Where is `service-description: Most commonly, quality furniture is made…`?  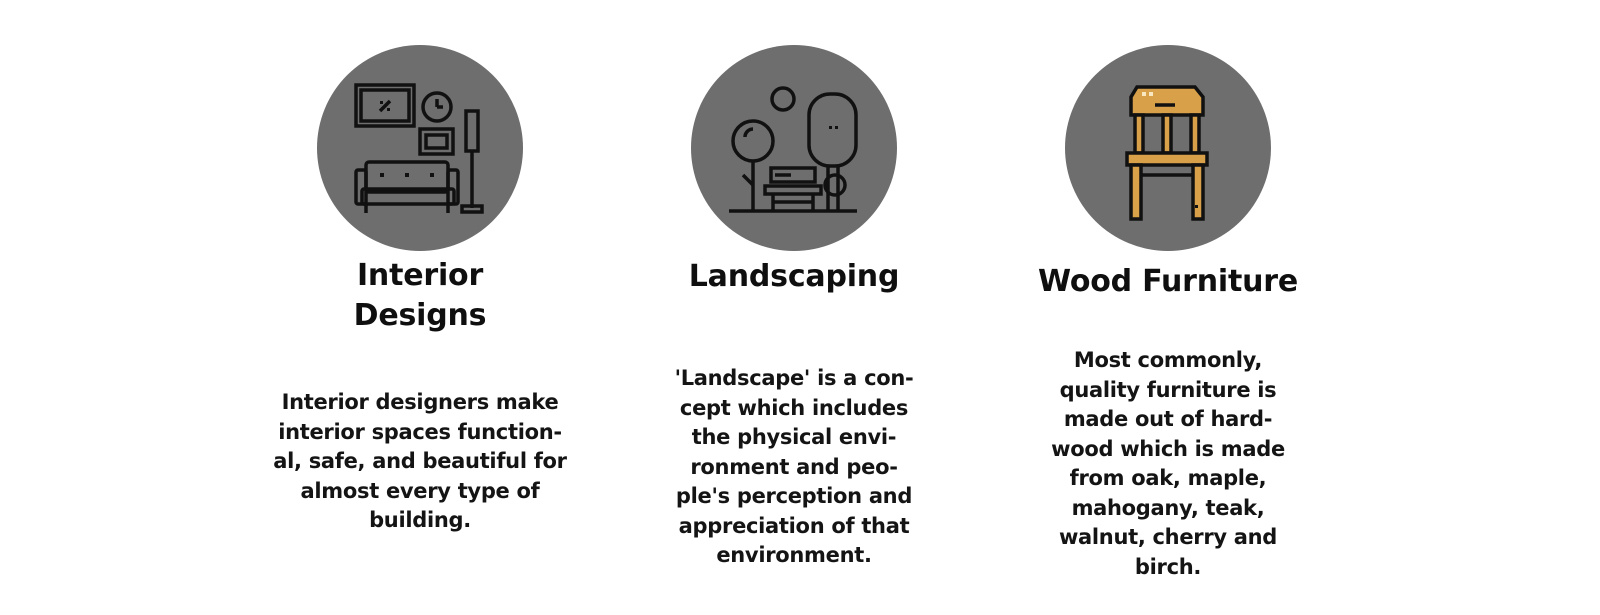 service-description: Most commonly, quality furniture is made… is located at coordinates (1168, 463).